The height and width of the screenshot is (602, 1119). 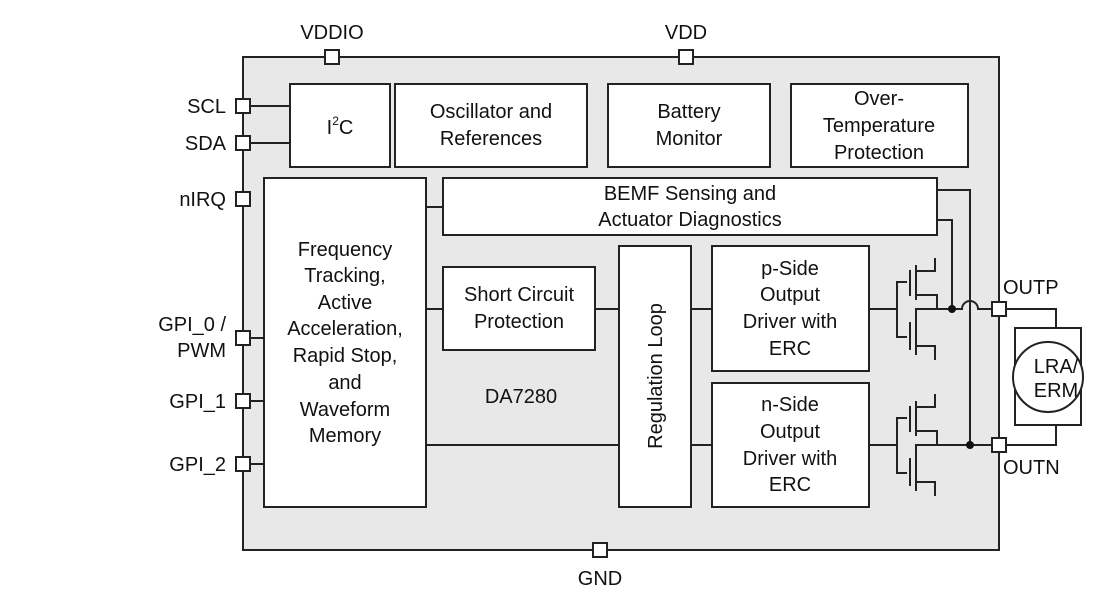 I want to click on over-temperature-block: Over- Temperature Protection, so click(x=879, y=125).